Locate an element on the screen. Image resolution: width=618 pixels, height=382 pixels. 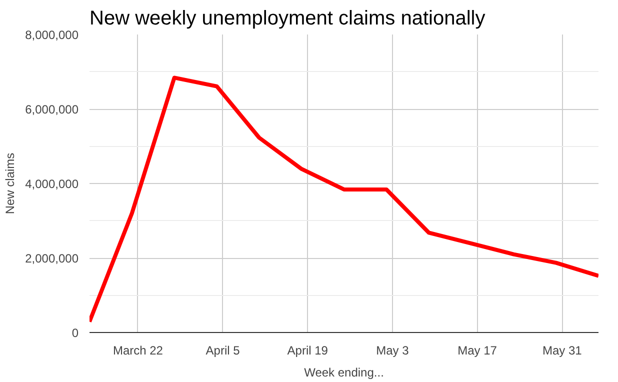
y-tick-label: 8,000,000 is located at coordinates (52, 35).